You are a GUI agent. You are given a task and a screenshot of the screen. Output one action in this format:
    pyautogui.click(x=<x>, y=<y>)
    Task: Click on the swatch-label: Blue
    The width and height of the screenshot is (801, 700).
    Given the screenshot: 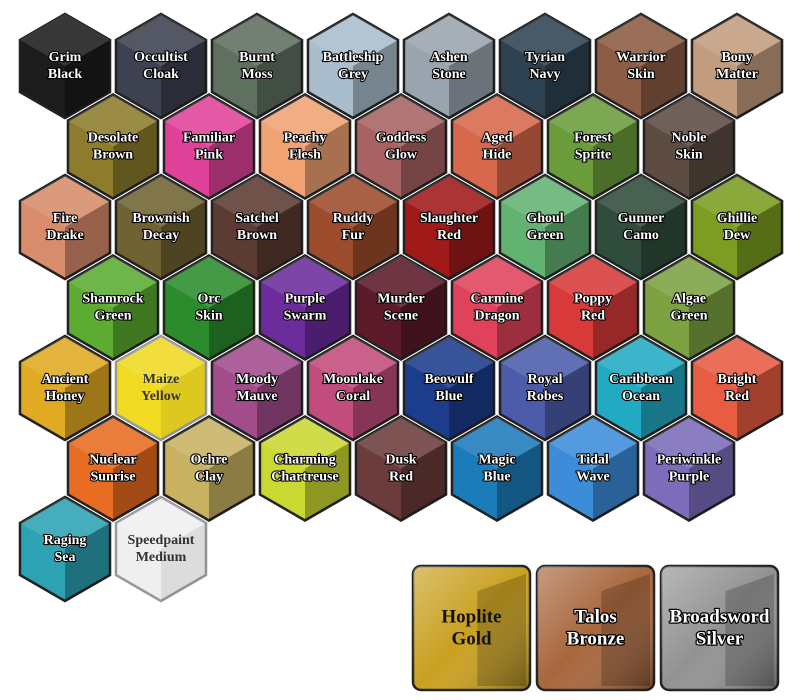 What is the action you would take?
    pyautogui.click(x=496, y=477)
    